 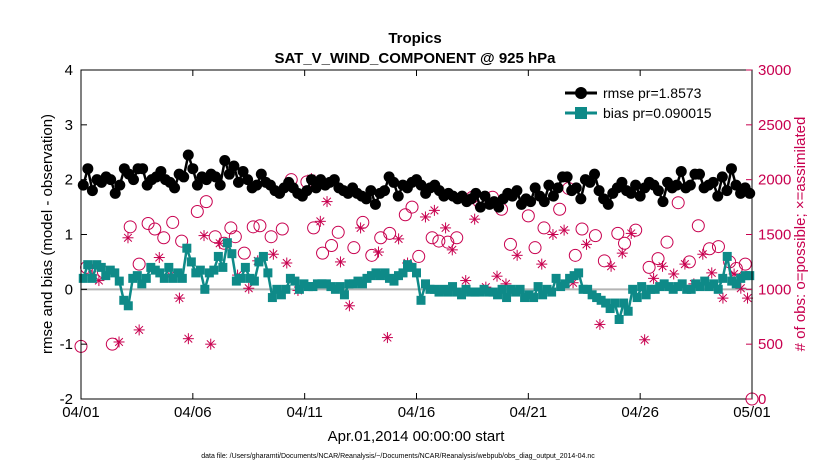 I want to click on legend: rmse pr=1.8573 bias pr=0.090015, so click(x=647, y=103).